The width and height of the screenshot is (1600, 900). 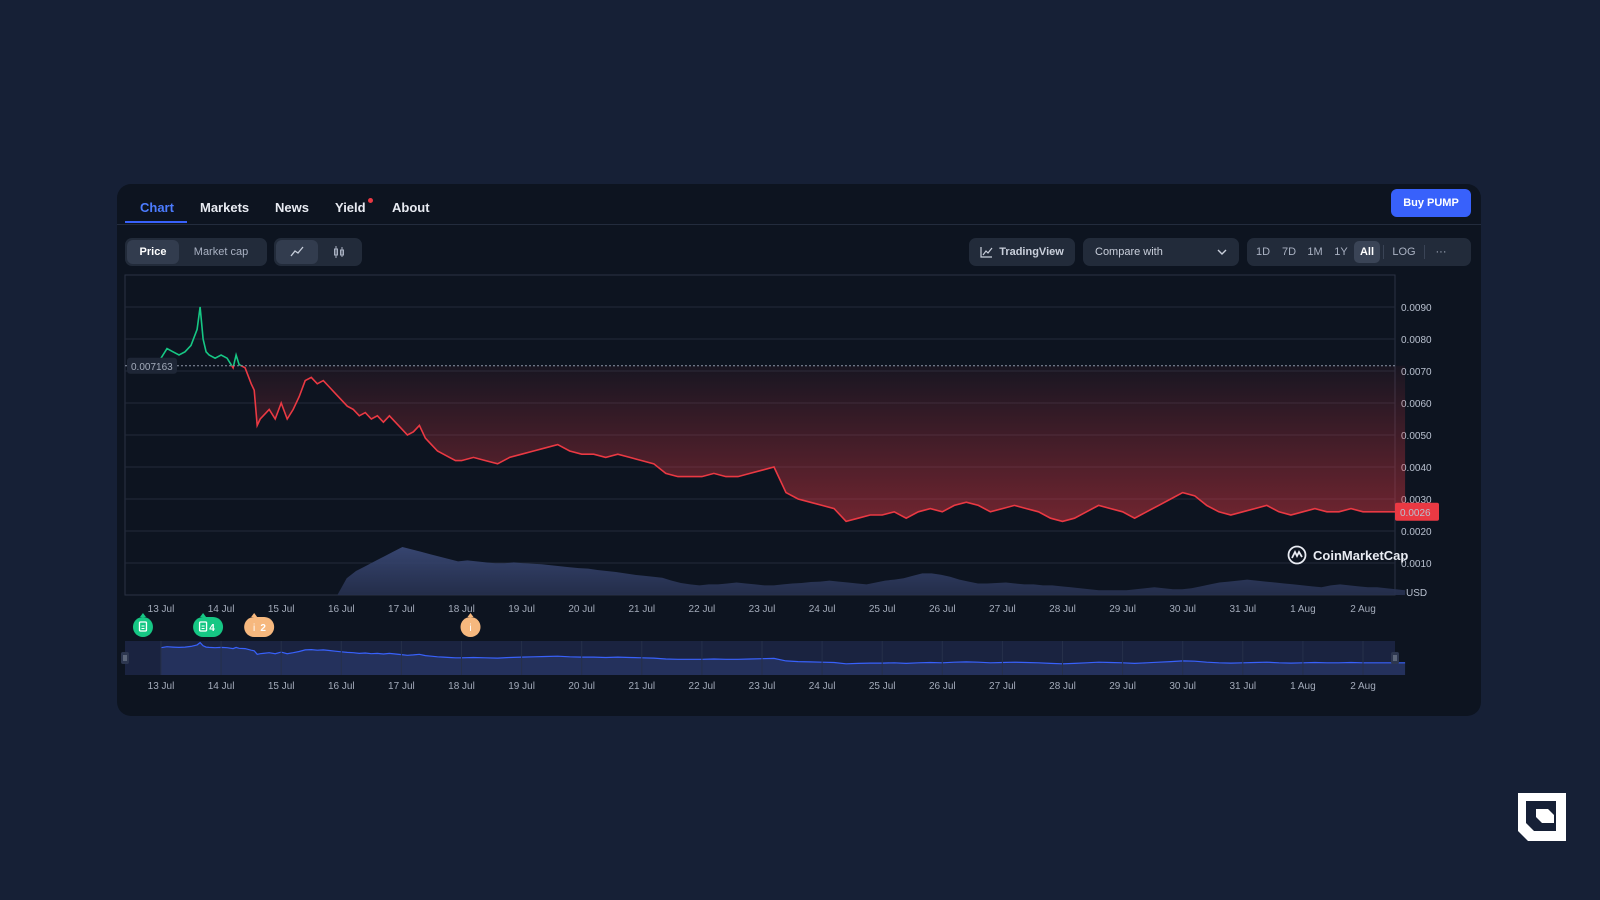 I want to click on tab-news: News, so click(x=292, y=207).